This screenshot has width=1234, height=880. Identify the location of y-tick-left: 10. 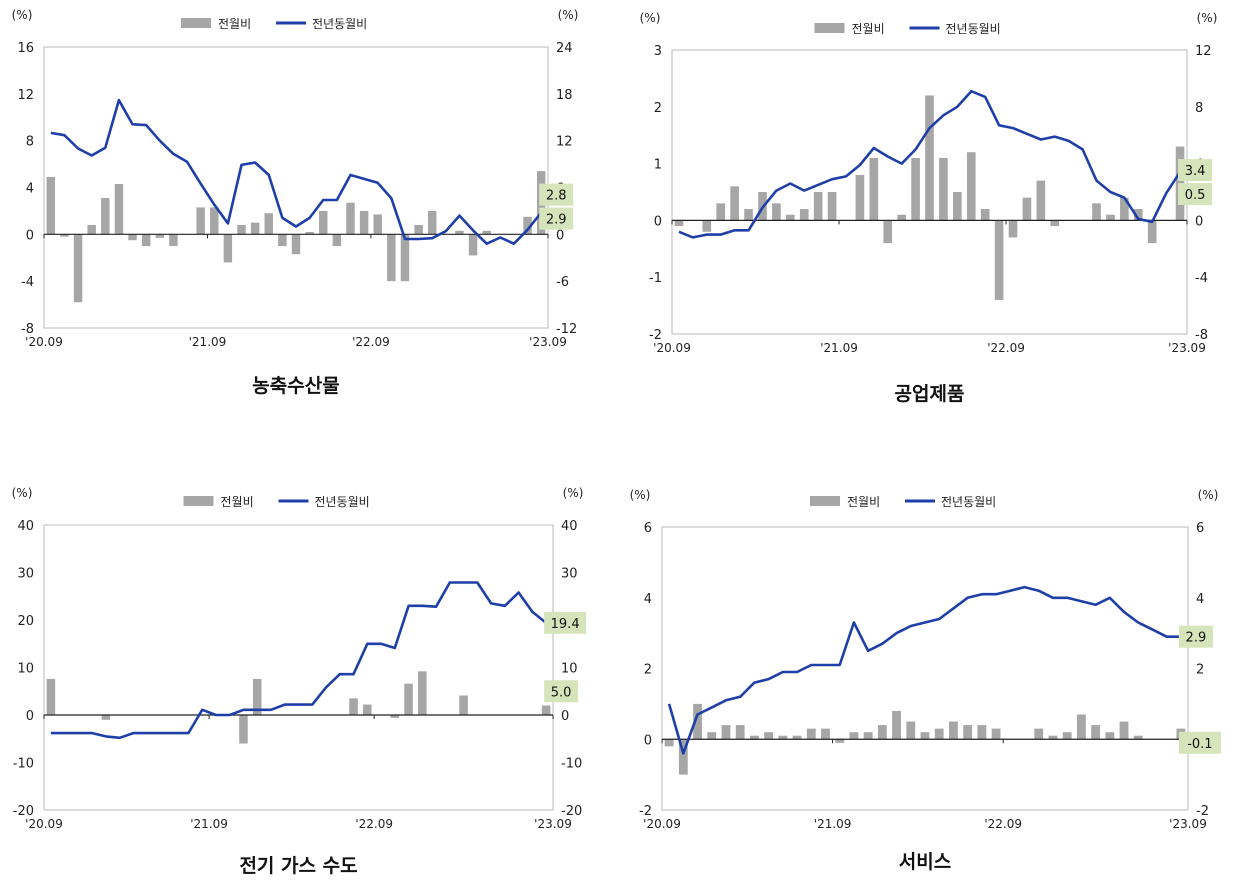
(25, 669).